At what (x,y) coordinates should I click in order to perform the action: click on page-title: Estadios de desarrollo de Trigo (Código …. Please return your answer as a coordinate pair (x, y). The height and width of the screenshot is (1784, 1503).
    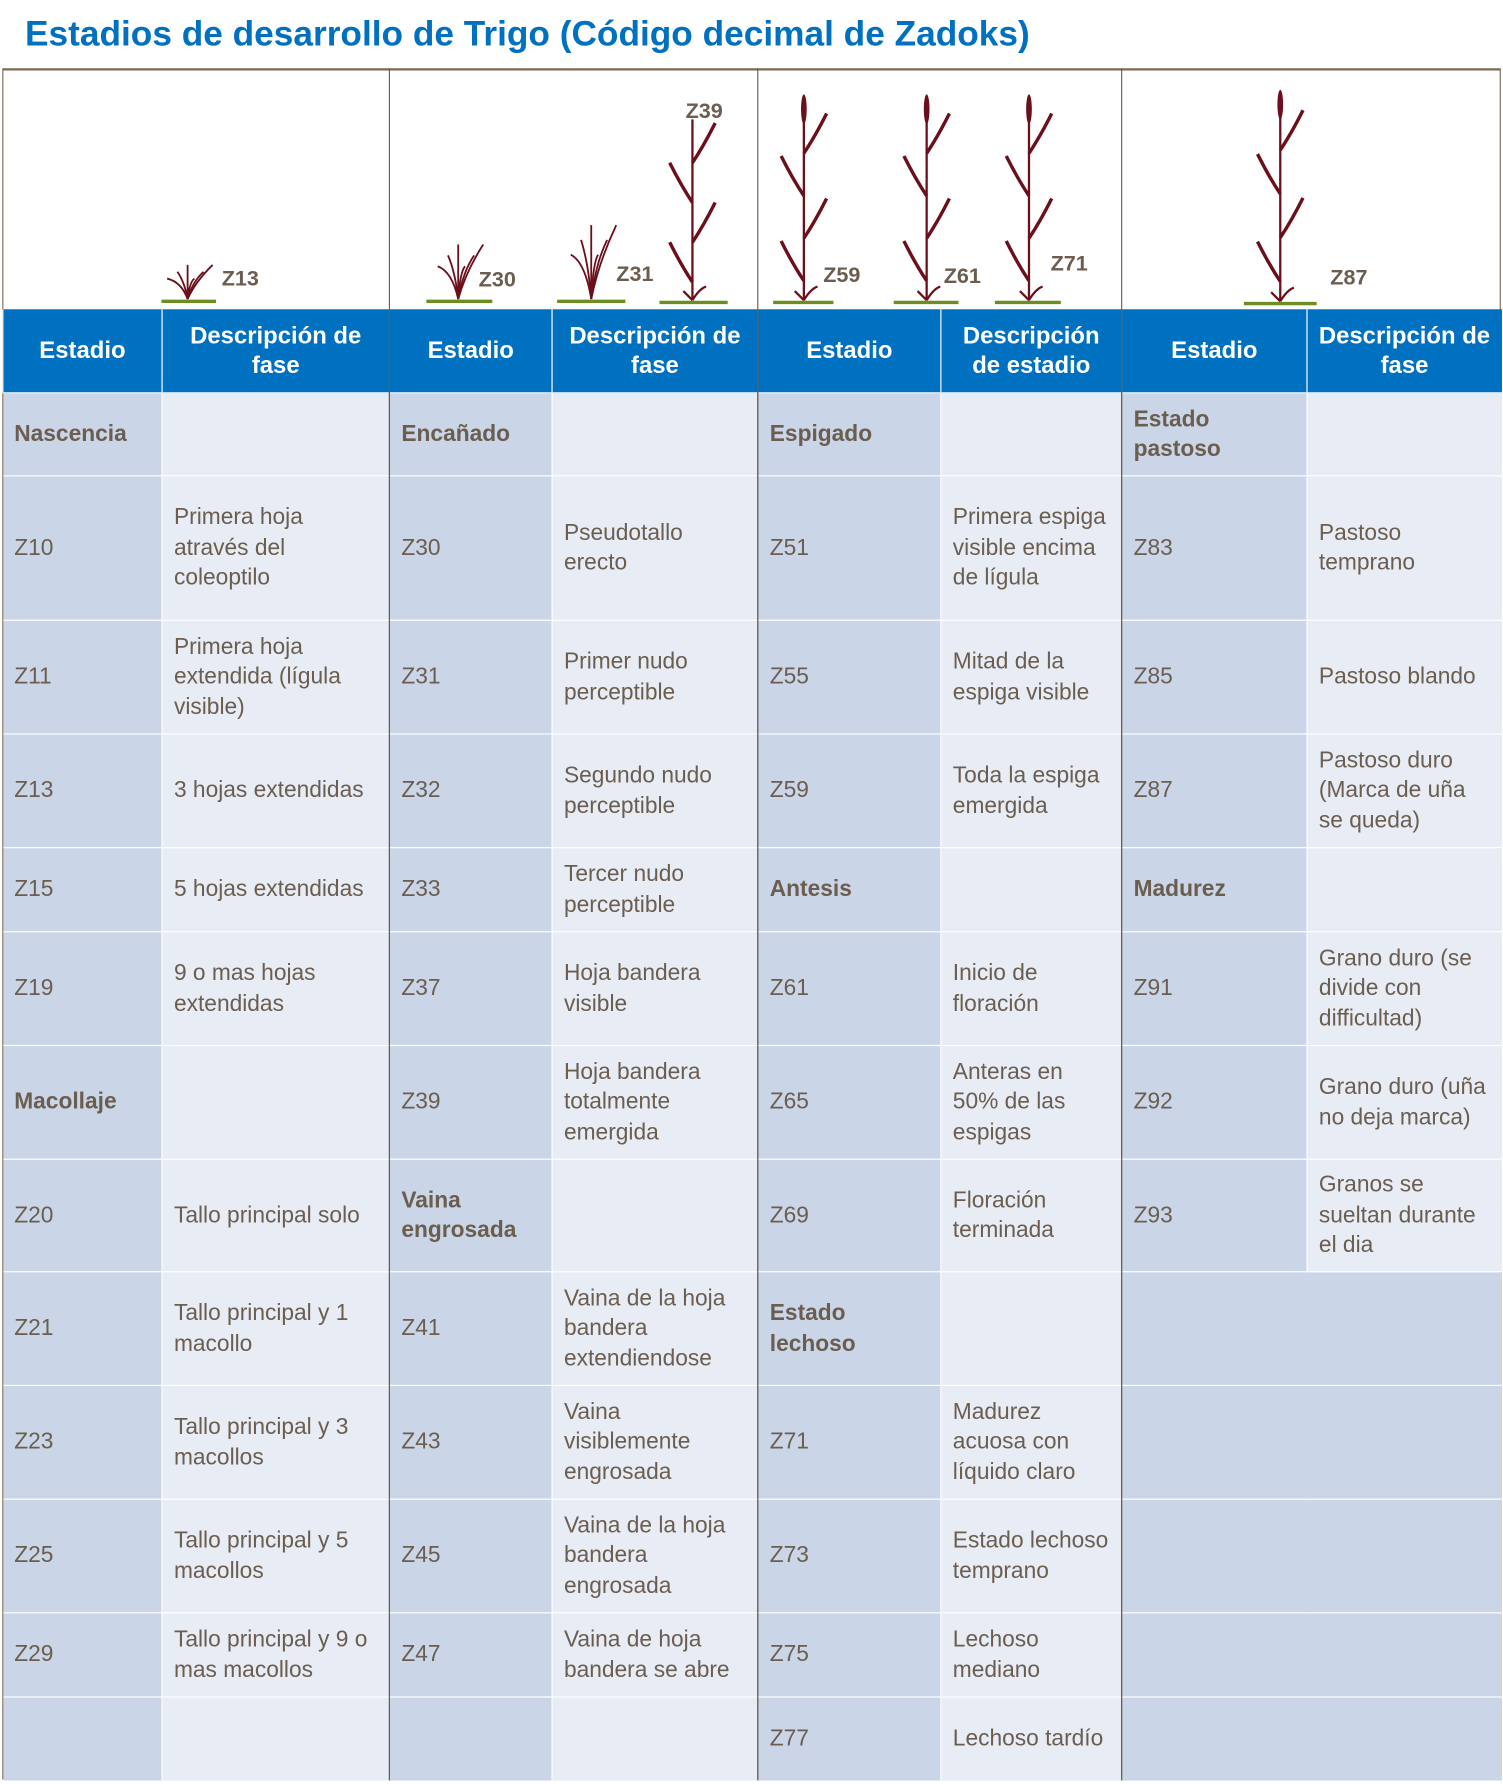
    Looking at the image, I should click on (527, 33).